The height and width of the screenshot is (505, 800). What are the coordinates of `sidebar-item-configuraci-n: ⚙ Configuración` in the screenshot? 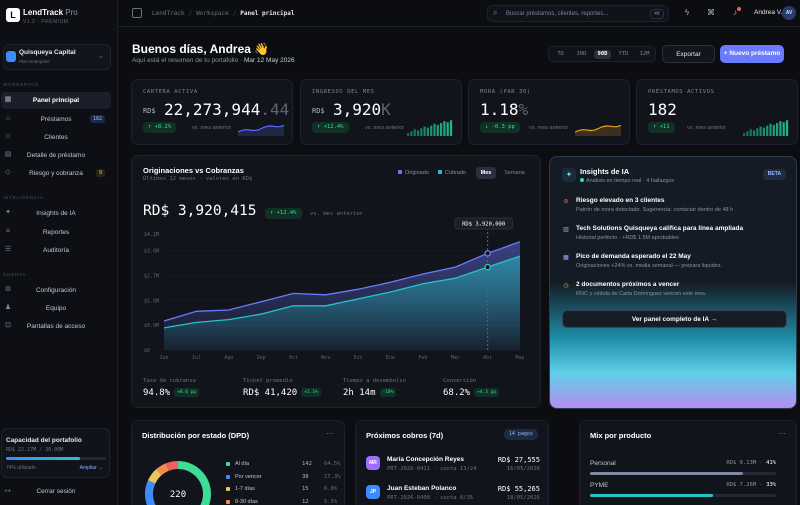 It's located at (56, 290).